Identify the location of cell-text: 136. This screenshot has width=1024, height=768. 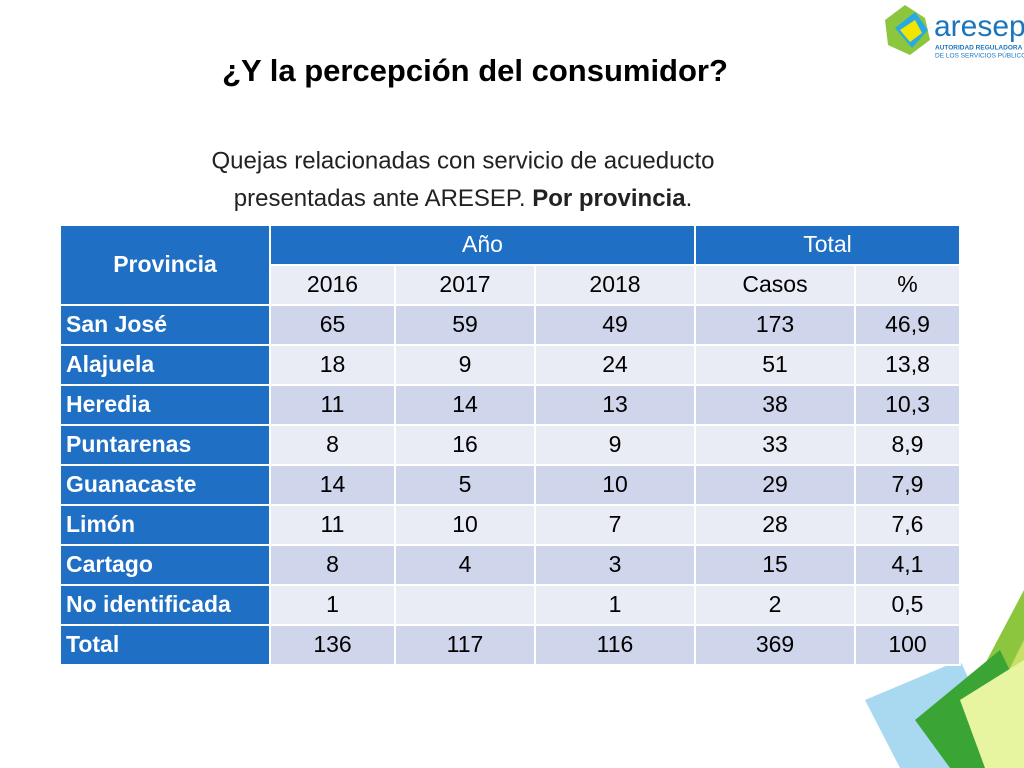
(332, 644).